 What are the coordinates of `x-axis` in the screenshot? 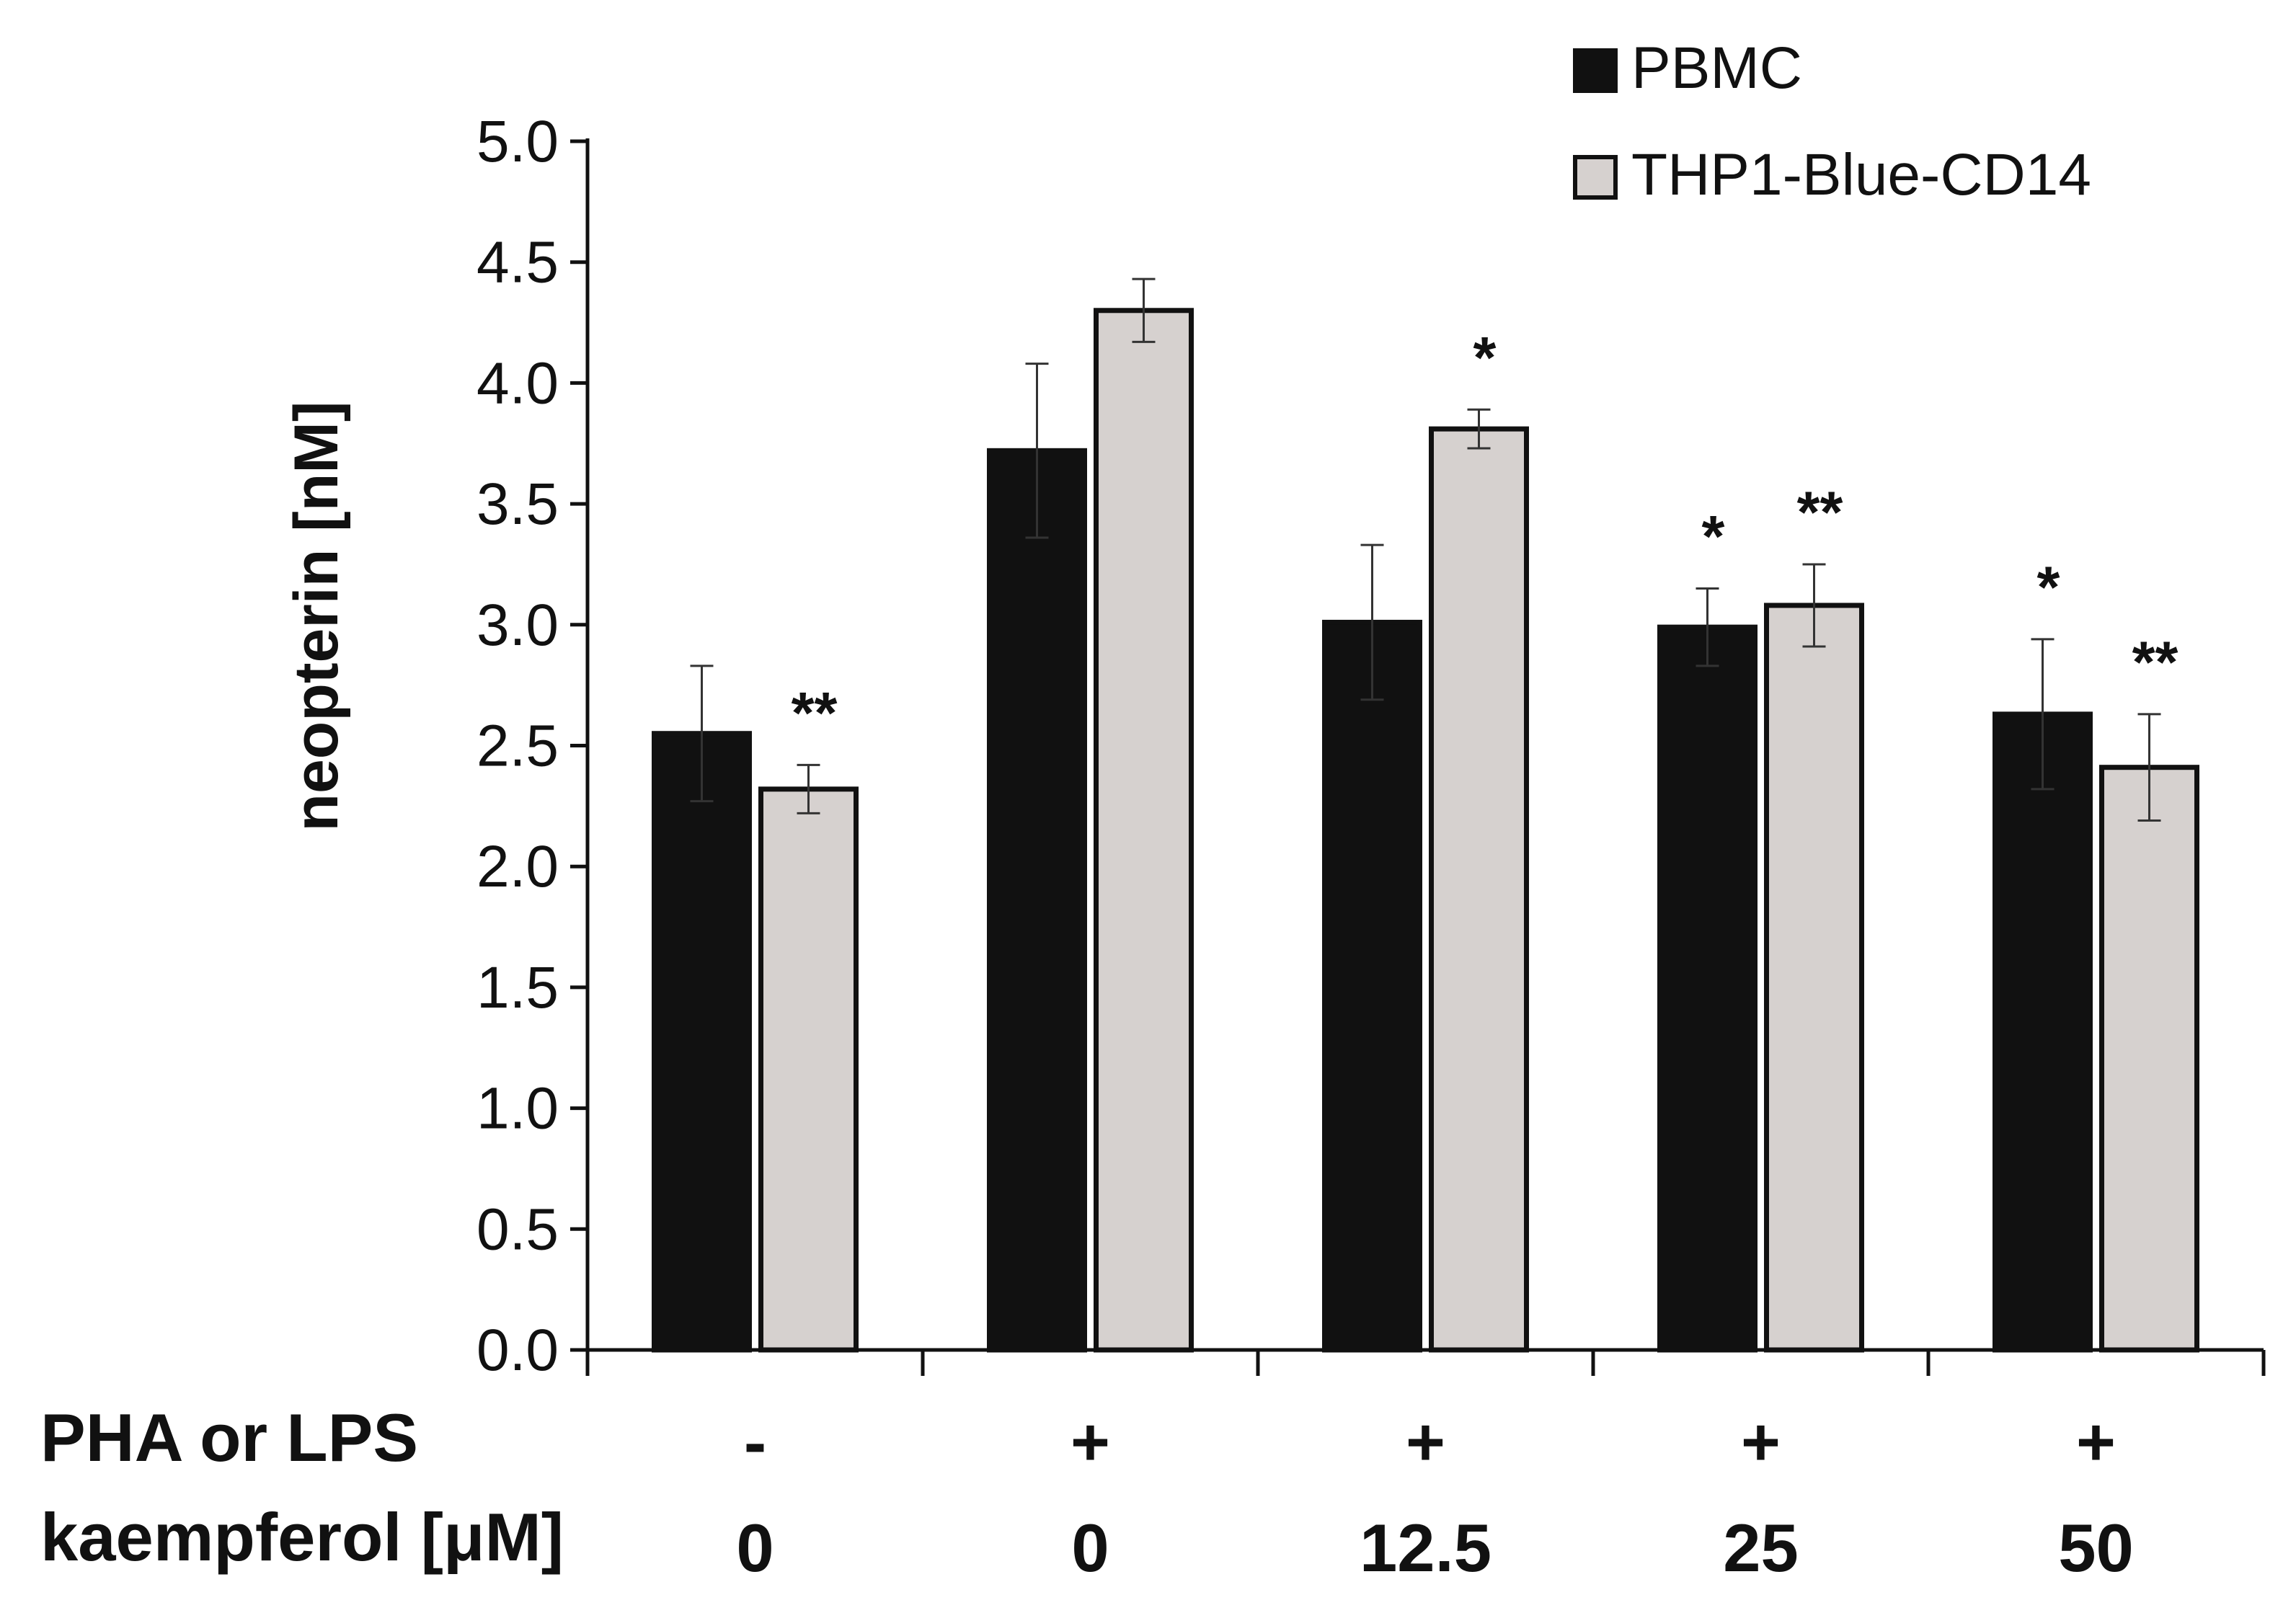 It's located at (1425, 1362).